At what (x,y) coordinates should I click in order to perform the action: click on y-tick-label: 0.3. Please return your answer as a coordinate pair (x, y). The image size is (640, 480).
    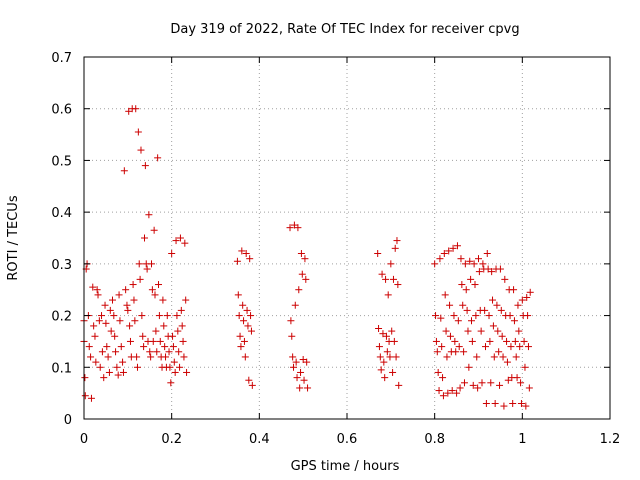
    Looking at the image, I should click on (61, 265).